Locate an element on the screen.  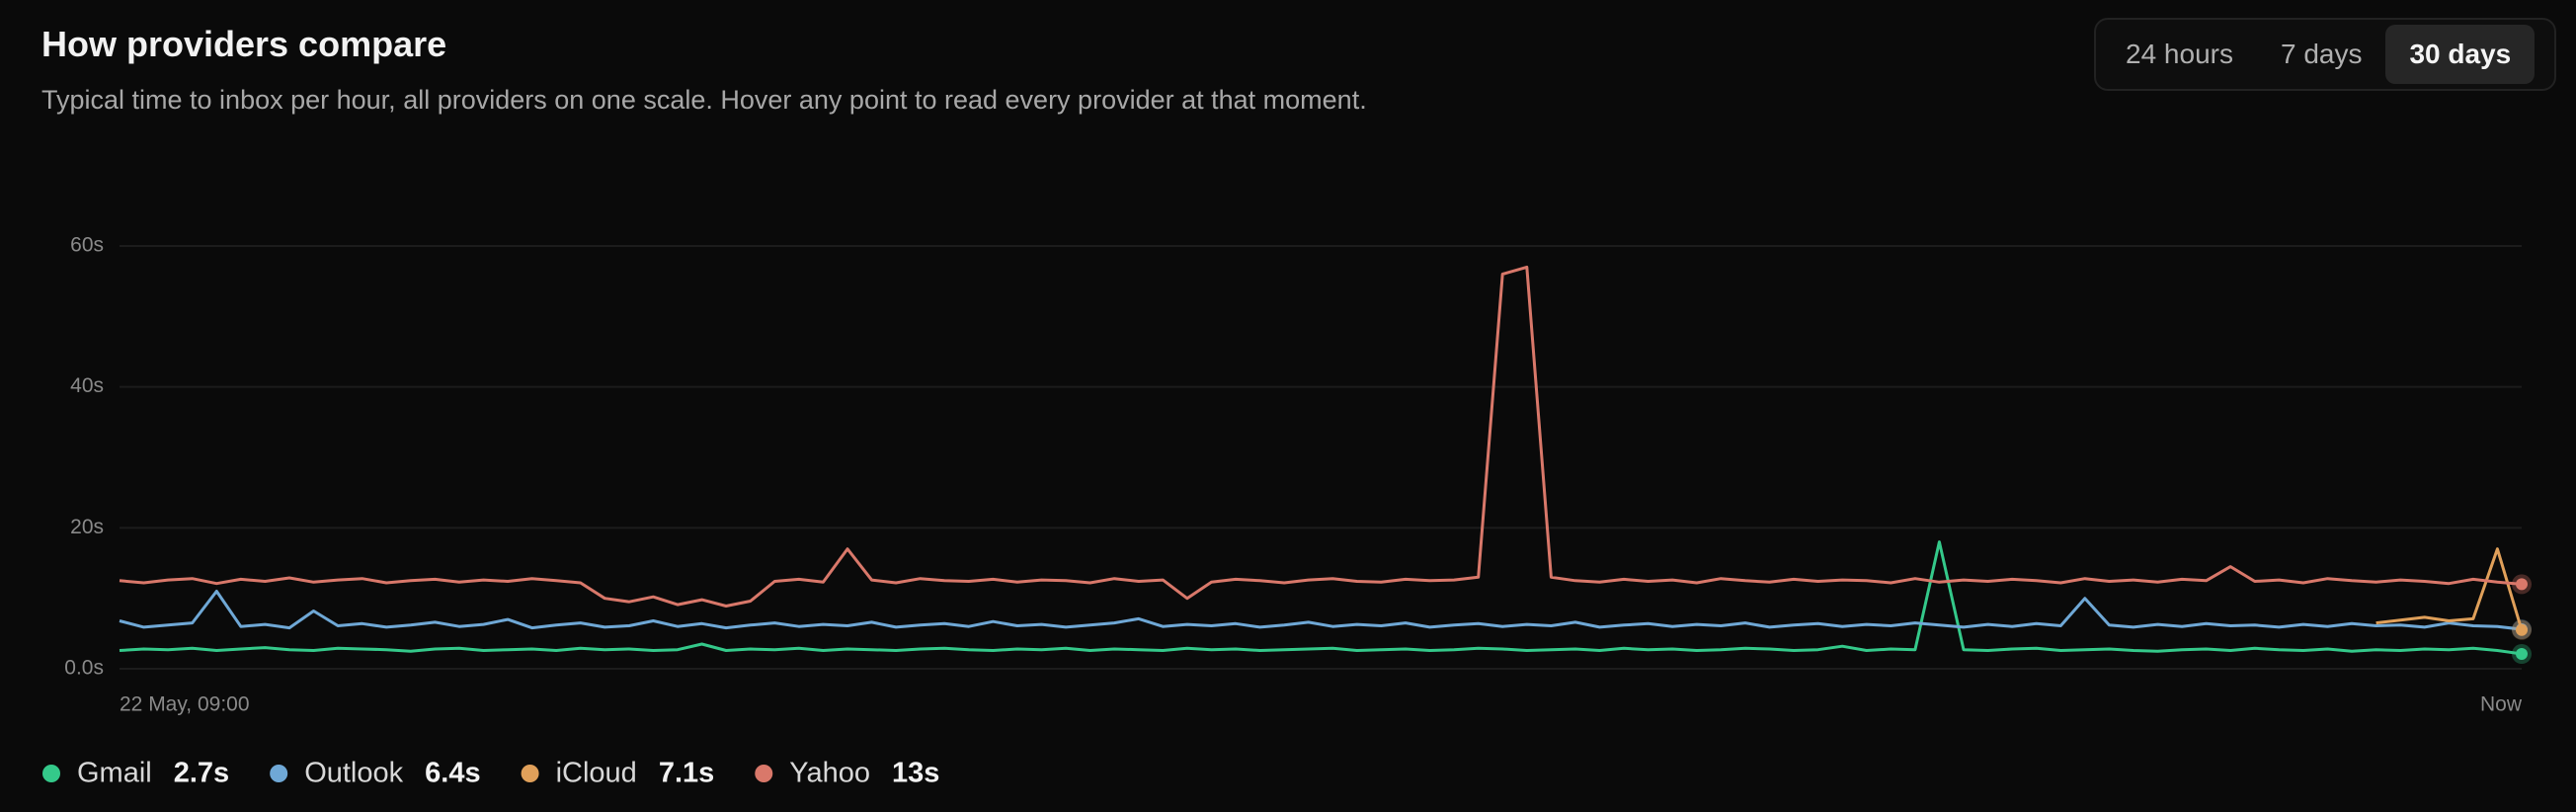
range-option: 30 days is located at coordinates (2460, 55).